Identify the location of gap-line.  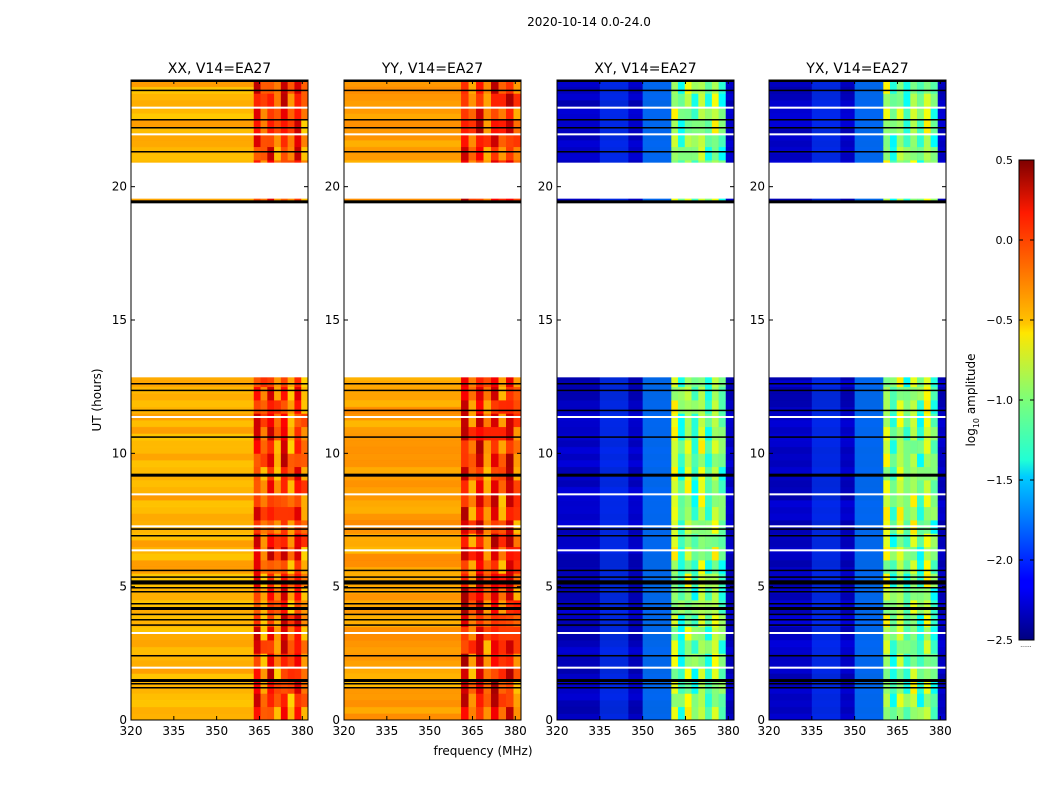
(645, 633).